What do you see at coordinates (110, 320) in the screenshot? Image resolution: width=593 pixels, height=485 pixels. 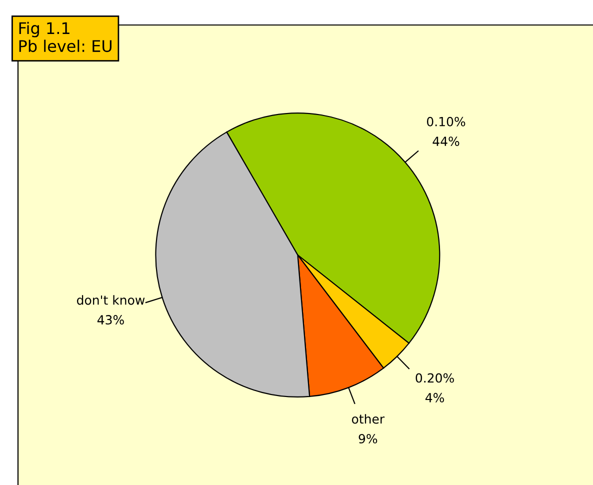 I see `data-label: 43%` at bounding box center [110, 320].